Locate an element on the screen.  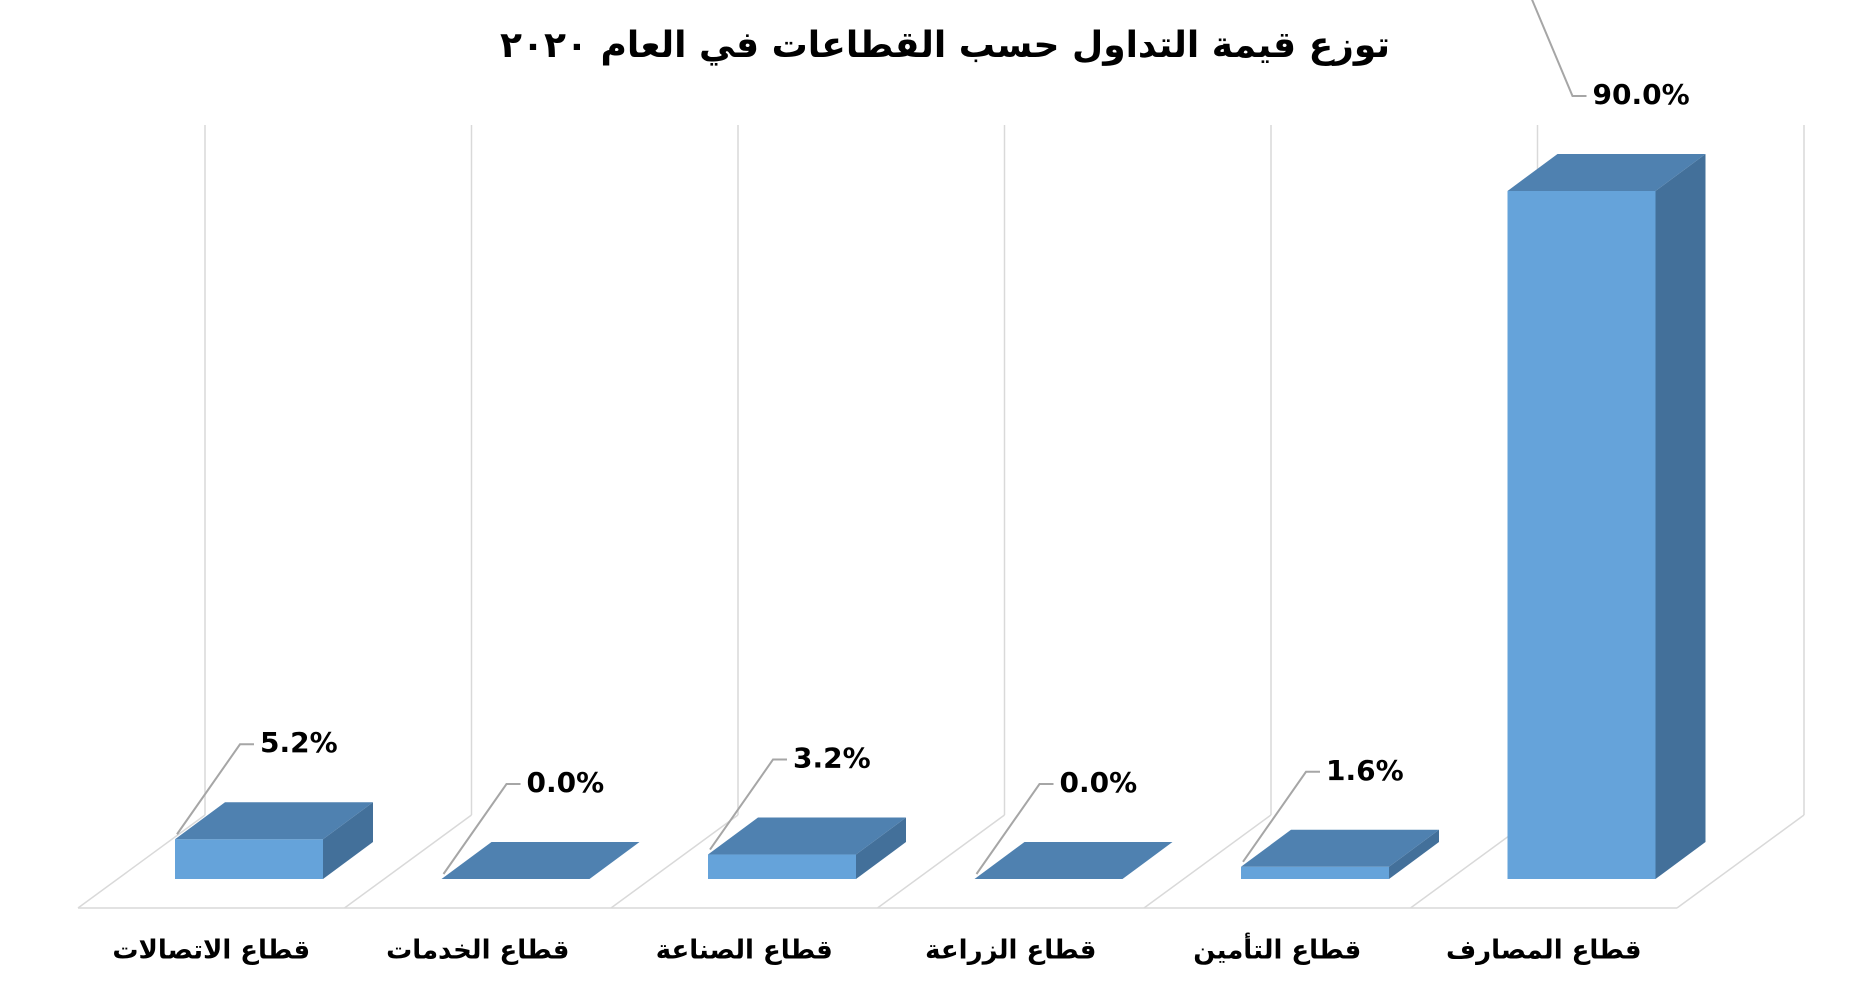
x-tick-label: قطاع الاتصالات is located at coordinates (211, 951).